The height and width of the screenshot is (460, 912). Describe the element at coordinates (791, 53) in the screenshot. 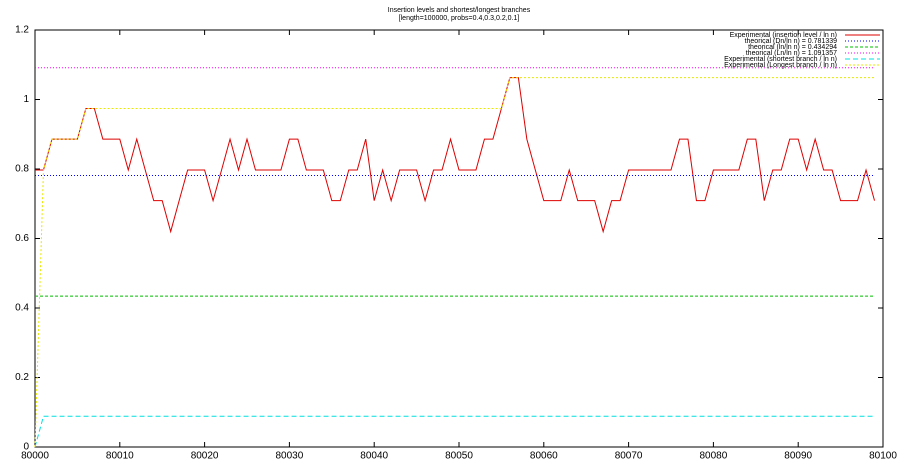

I see `legend-label: theorical (Ln/ln n) = 1.091357` at that location.